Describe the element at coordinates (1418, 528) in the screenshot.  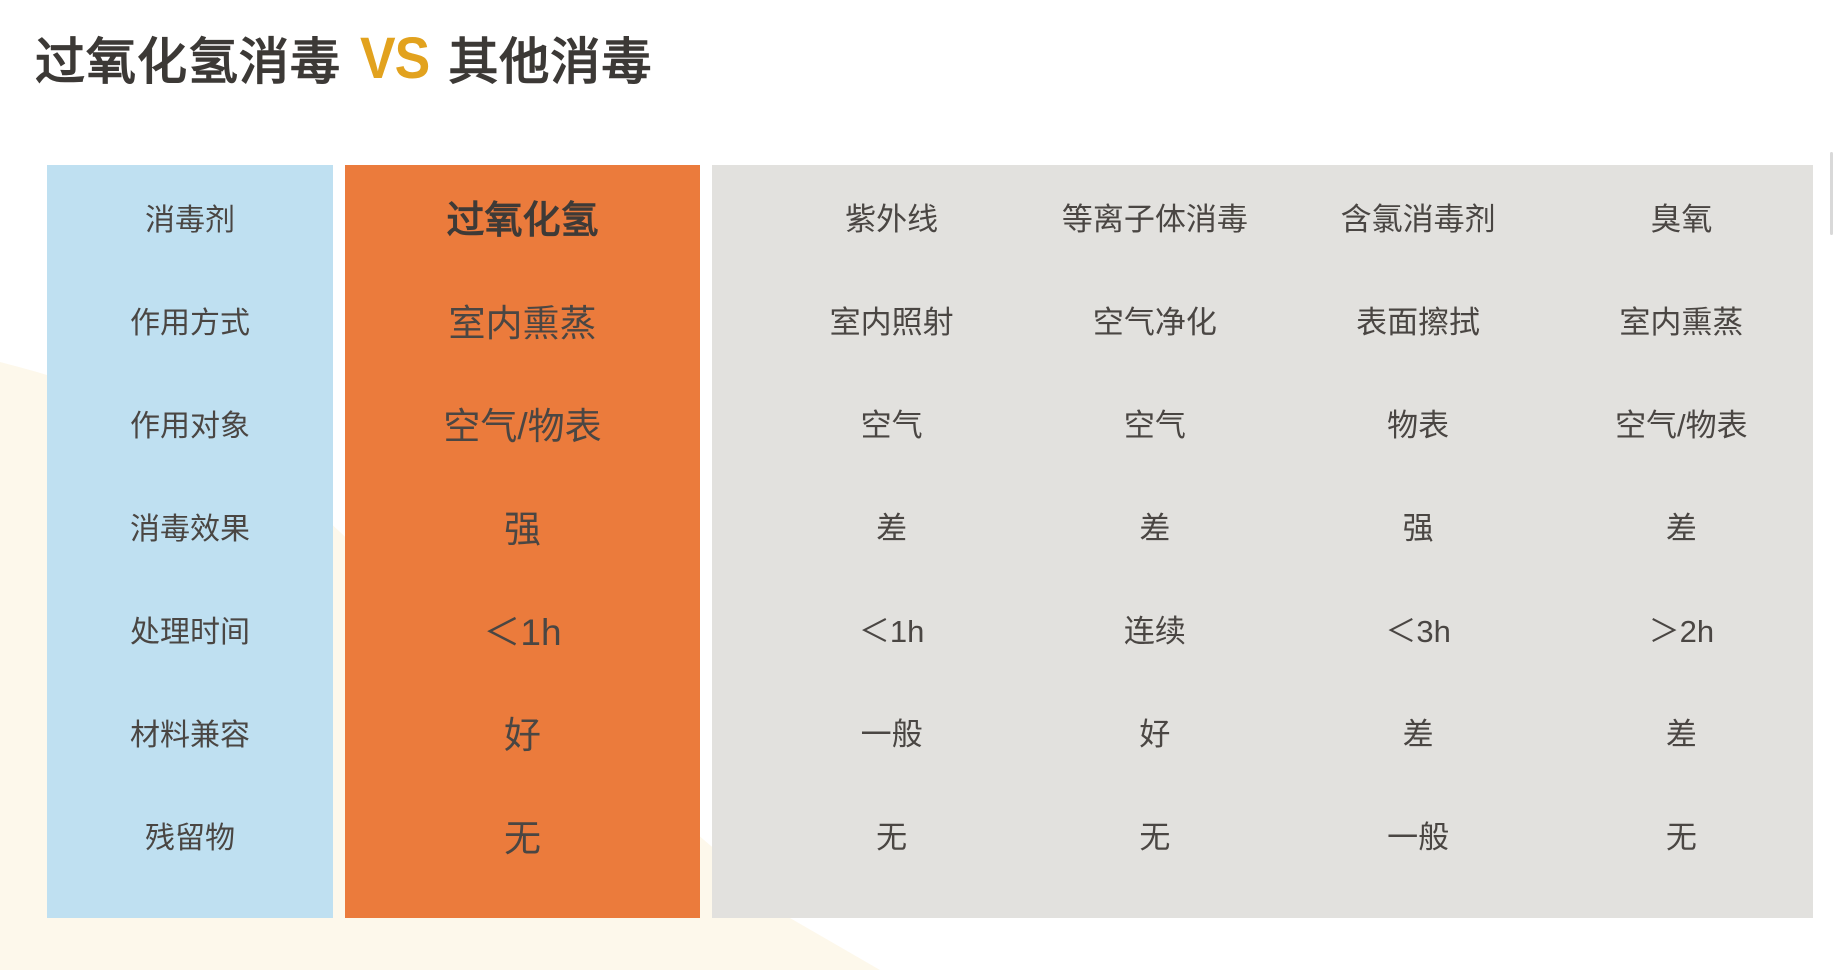
I see `chlorine-effect: 强` at that location.